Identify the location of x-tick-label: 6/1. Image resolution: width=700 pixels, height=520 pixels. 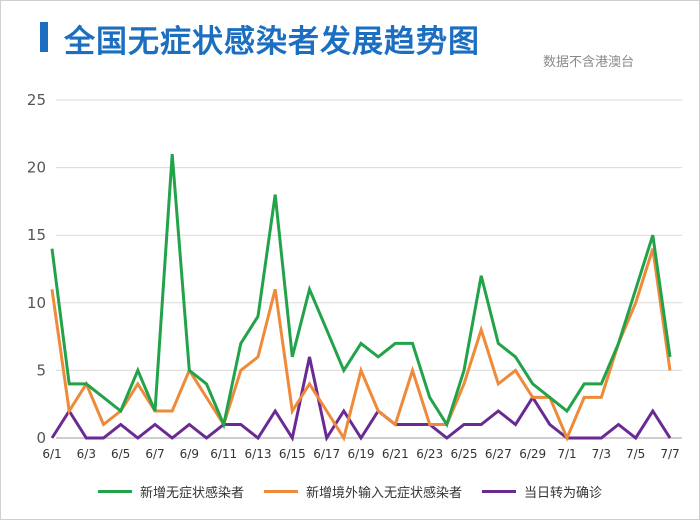
(51, 454).